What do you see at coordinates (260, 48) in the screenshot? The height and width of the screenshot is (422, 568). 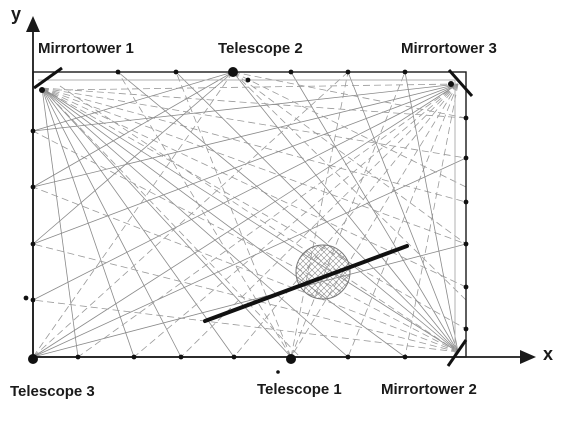 I see `telescope-2-label: Telescope 2` at bounding box center [260, 48].